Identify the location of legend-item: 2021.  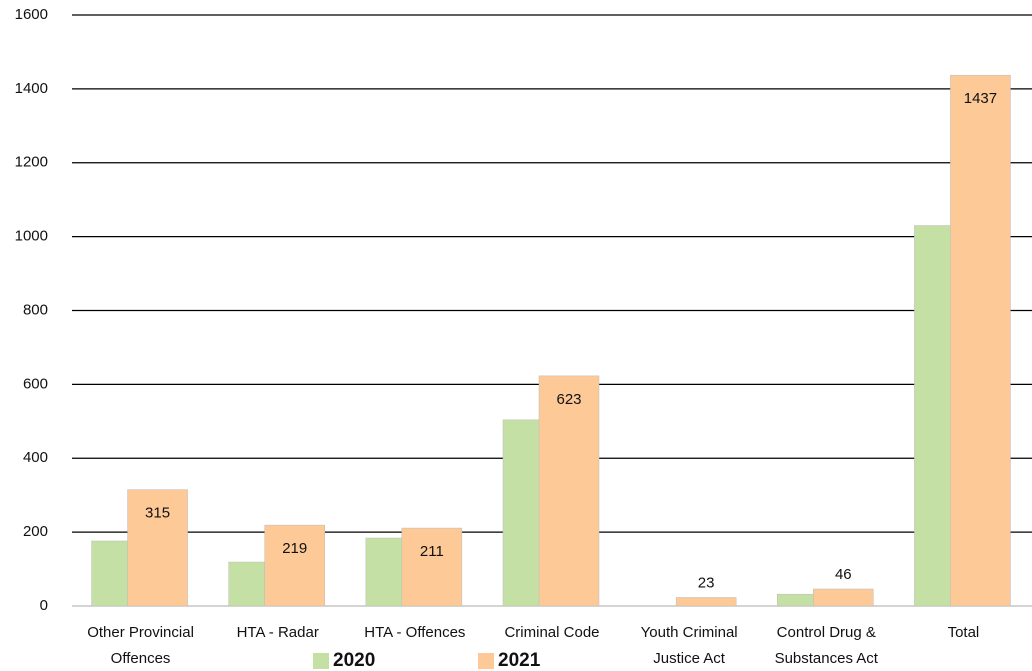
(509, 660).